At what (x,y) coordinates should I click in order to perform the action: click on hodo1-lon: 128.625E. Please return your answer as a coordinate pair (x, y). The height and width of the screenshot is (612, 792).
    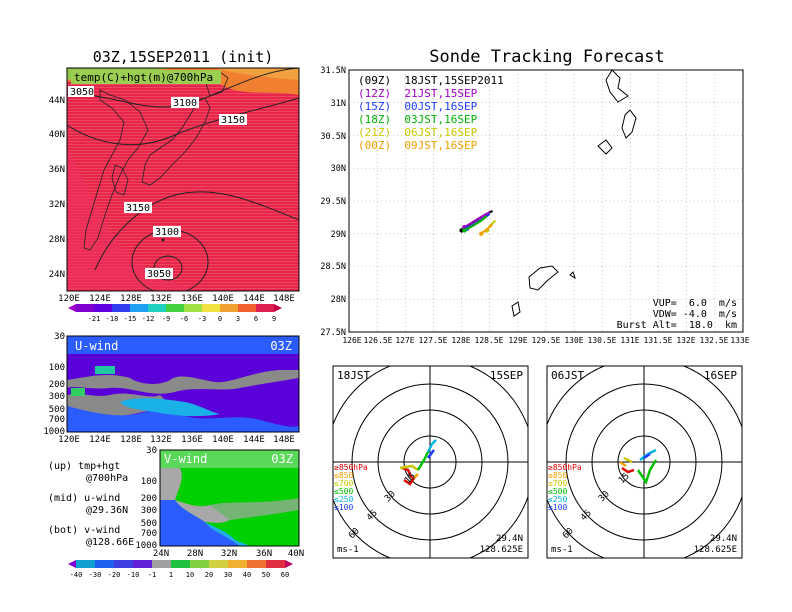
    Looking at the image, I should click on (501, 550).